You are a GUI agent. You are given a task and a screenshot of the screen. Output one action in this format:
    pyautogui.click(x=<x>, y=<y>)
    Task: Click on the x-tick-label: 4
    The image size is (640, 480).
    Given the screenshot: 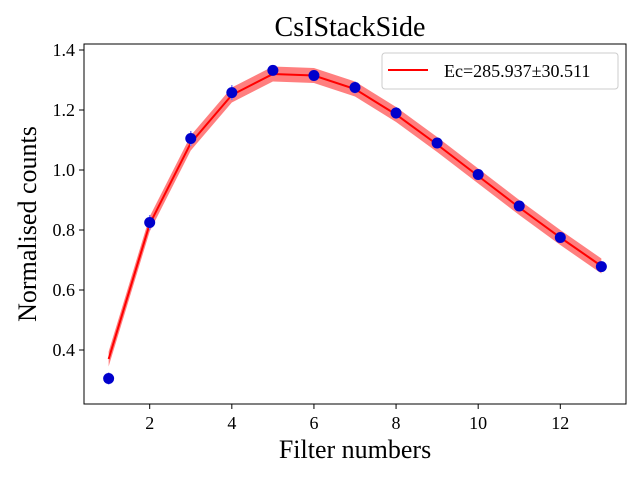 What is the action you would take?
    pyautogui.click(x=231, y=423)
    